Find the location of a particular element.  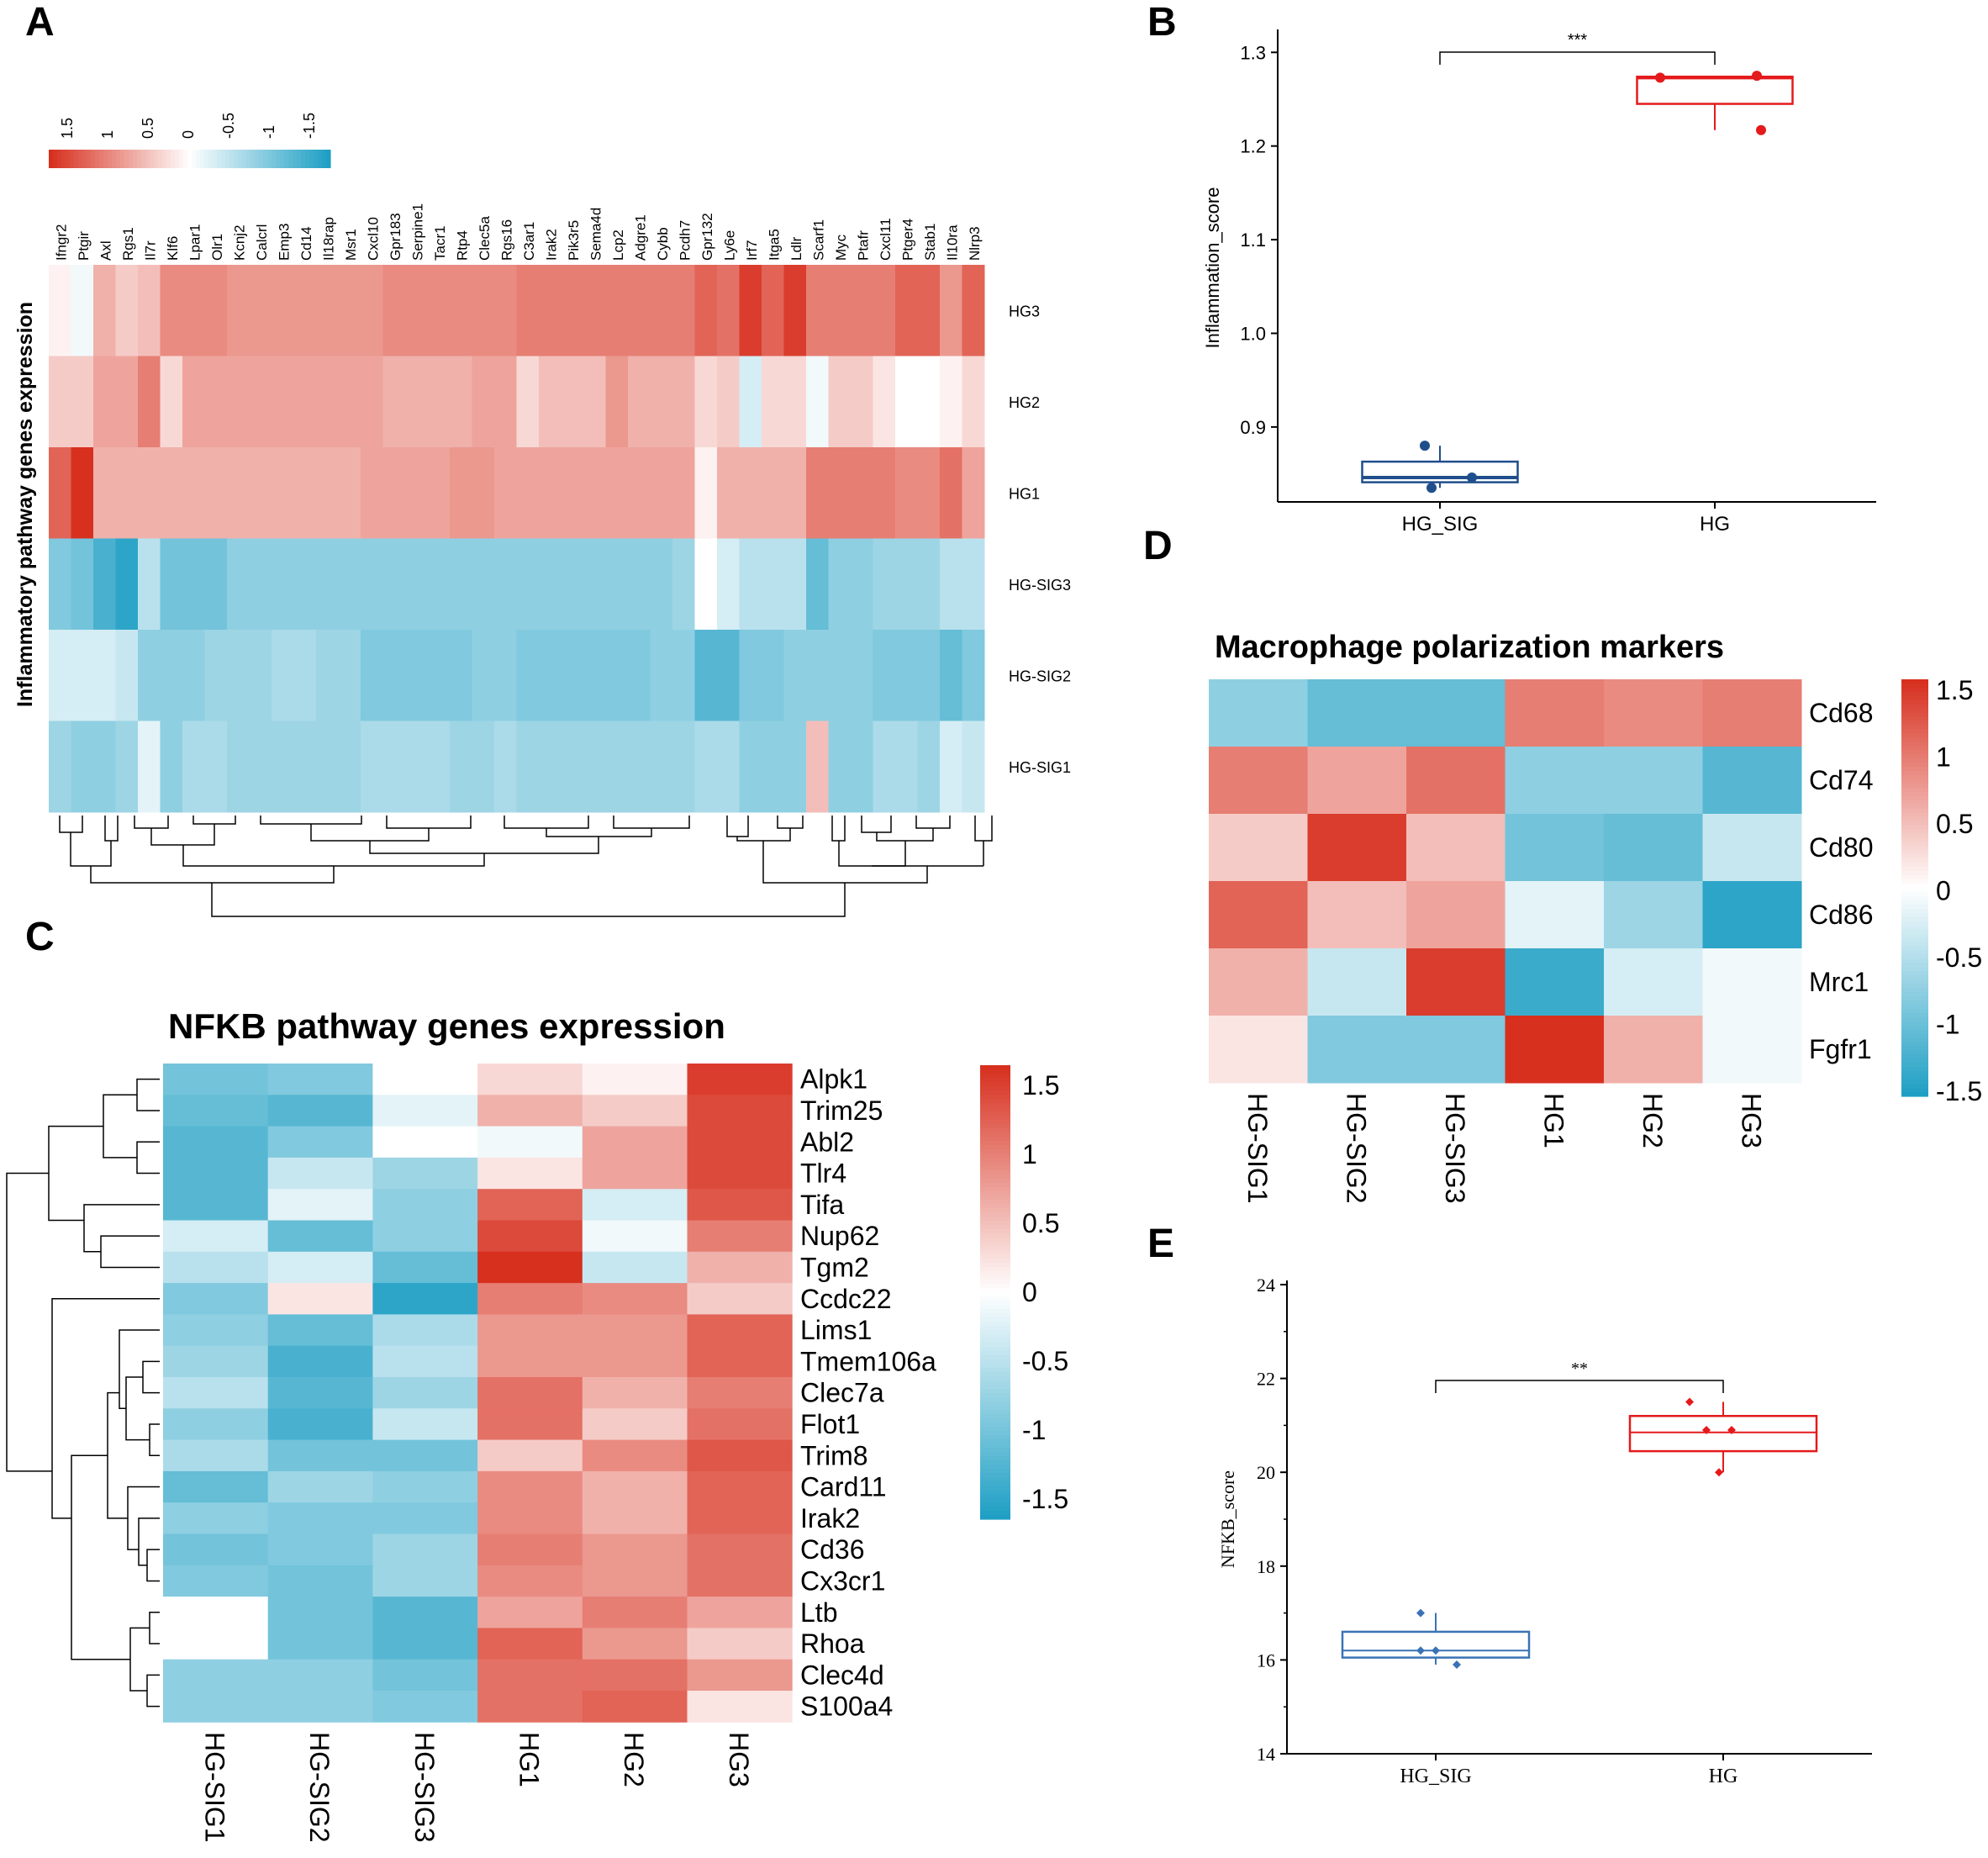

column-label: Itga5 is located at coordinates (774, 245).